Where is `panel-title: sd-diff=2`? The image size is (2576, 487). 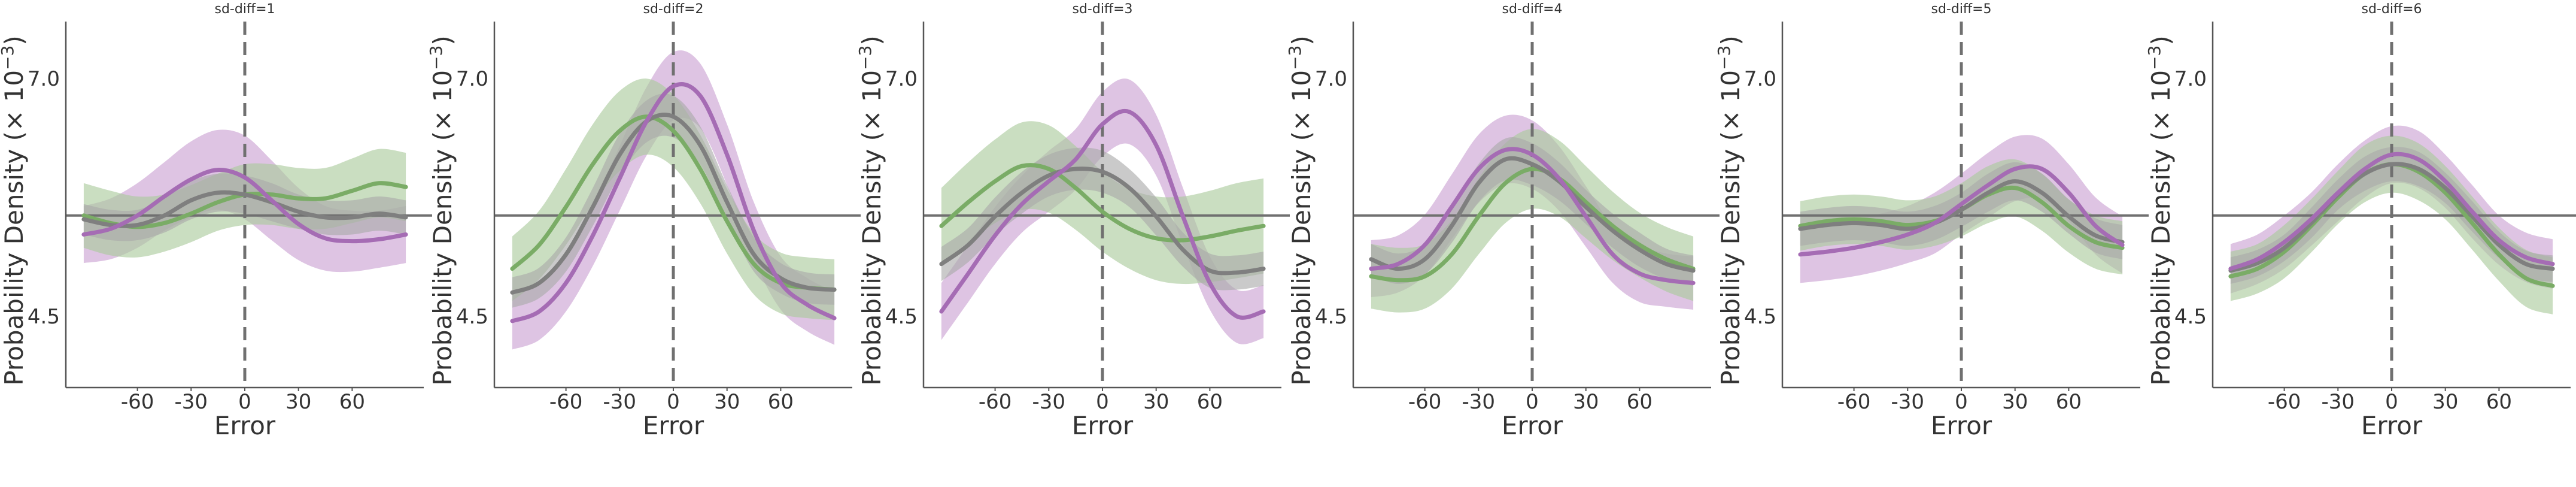
panel-title: sd-diff=2 is located at coordinates (673, 9).